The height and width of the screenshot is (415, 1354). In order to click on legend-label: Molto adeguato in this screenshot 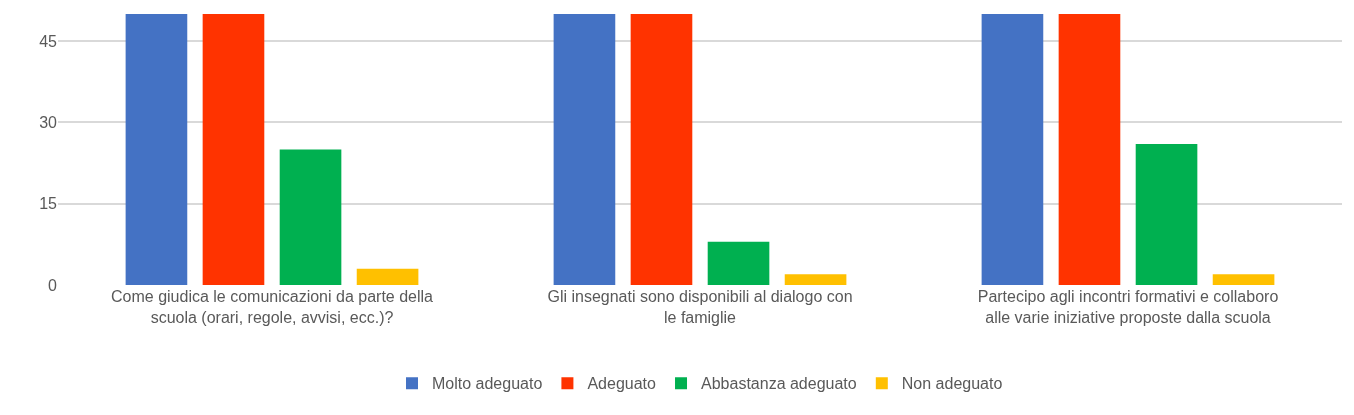, I will do `click(487, 384)`.